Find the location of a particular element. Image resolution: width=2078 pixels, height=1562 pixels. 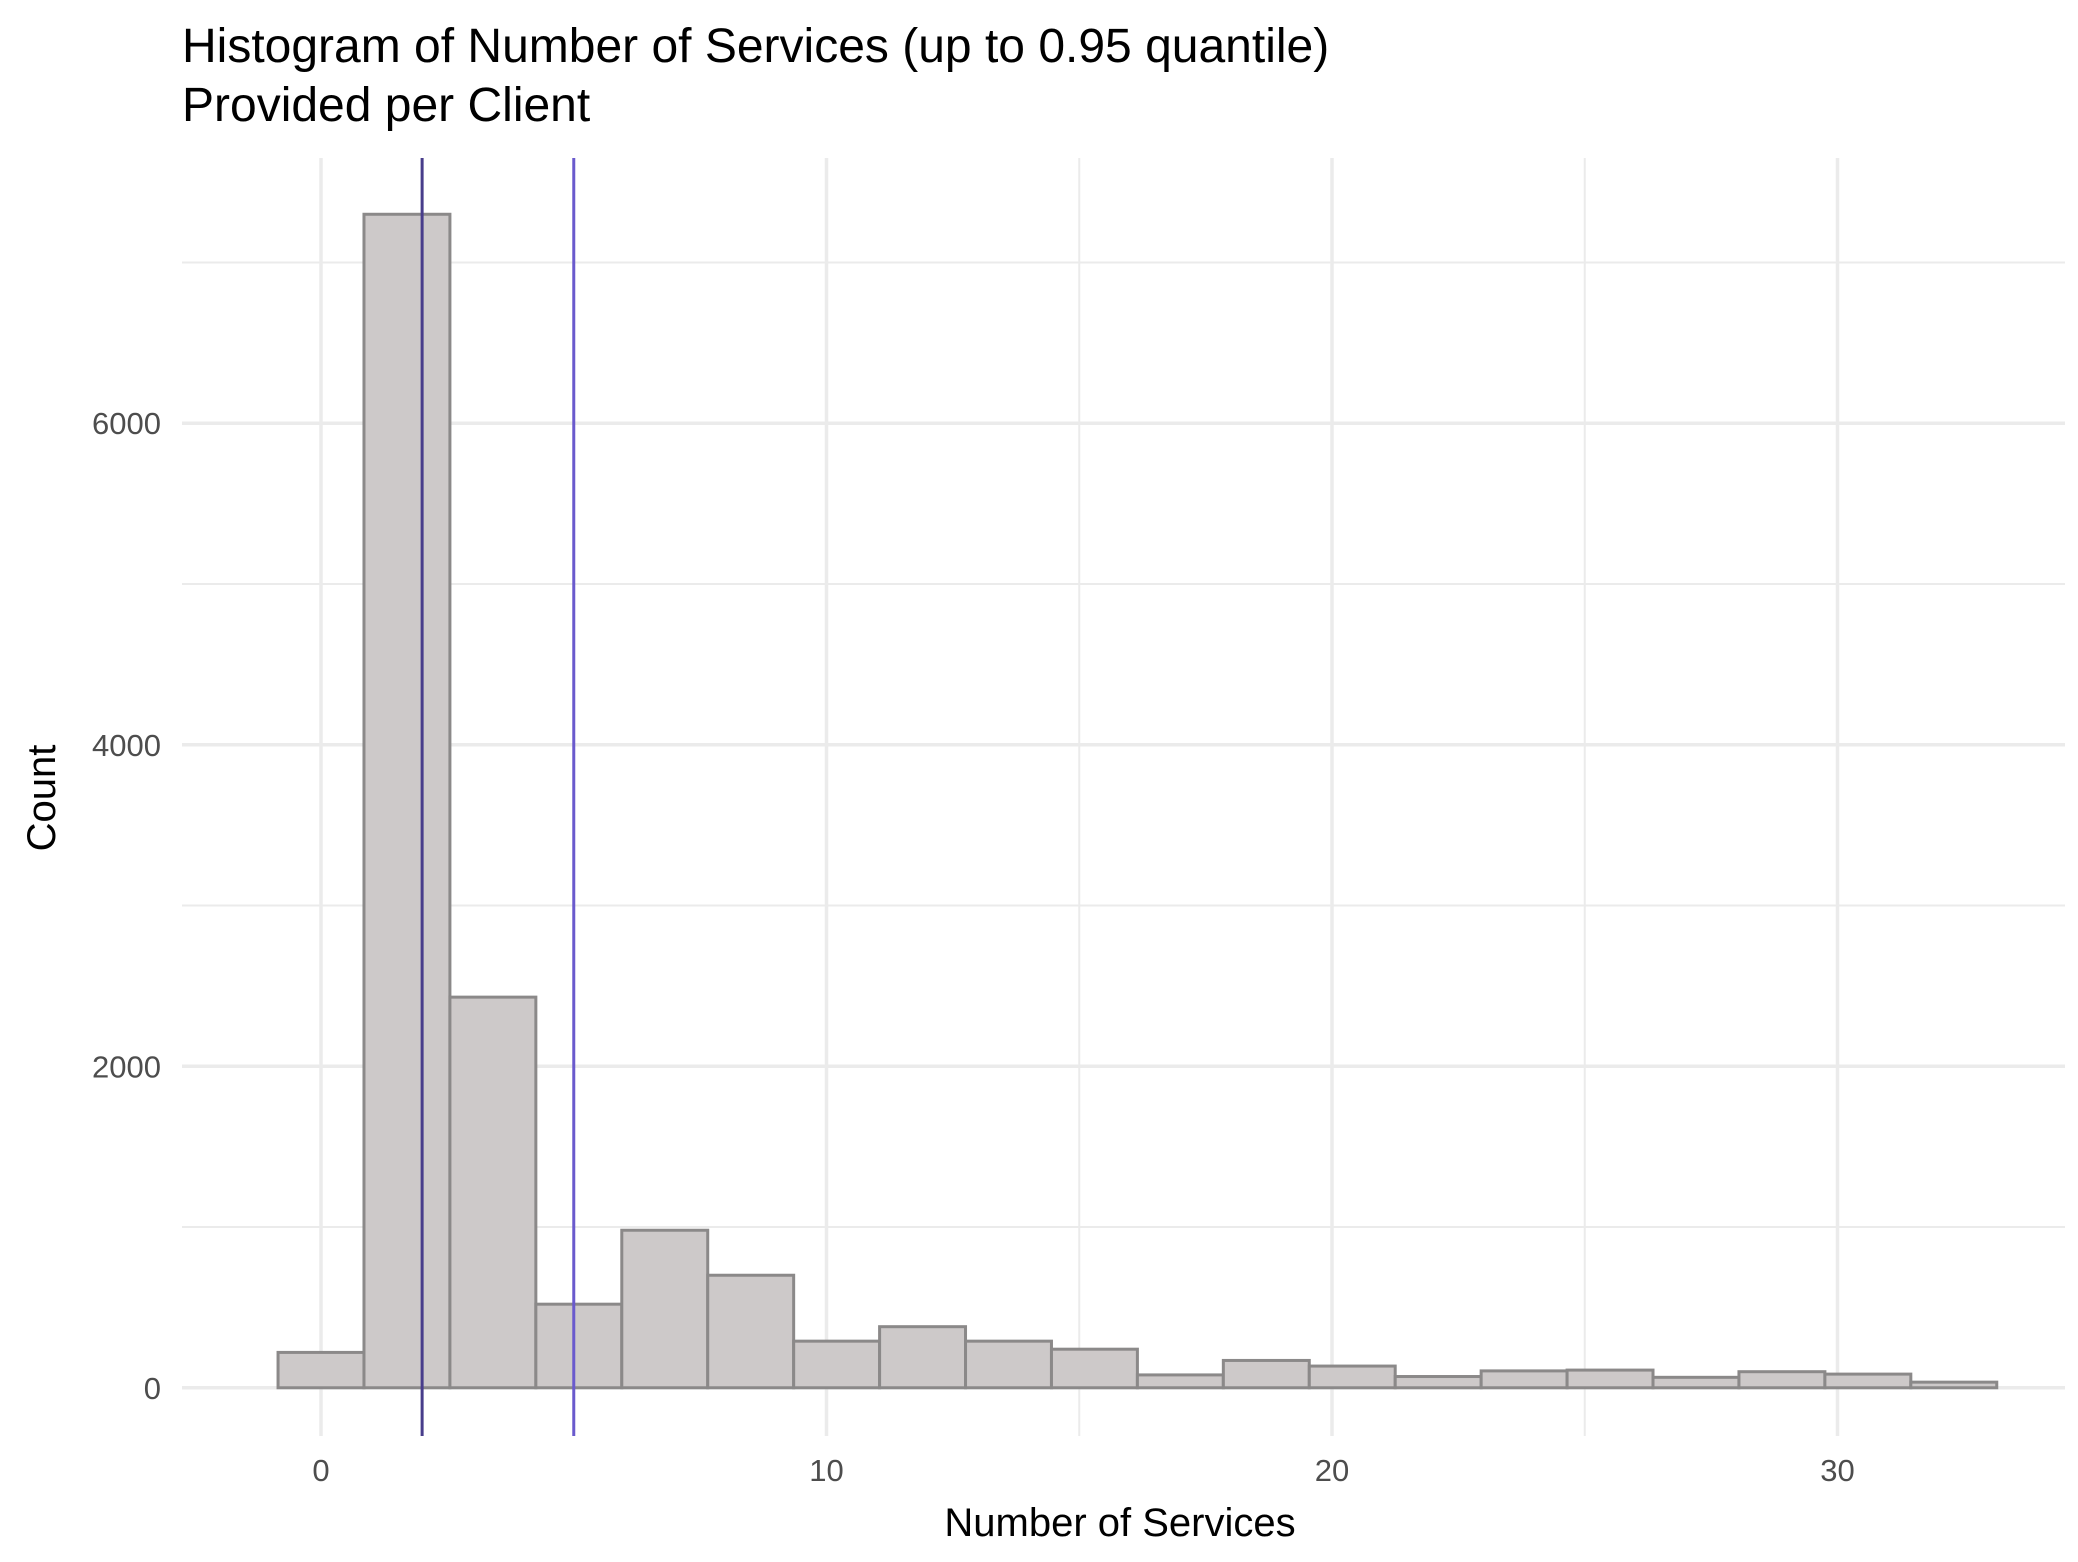

x-tick-label: 20 is located at coordinates (1332, 1470).